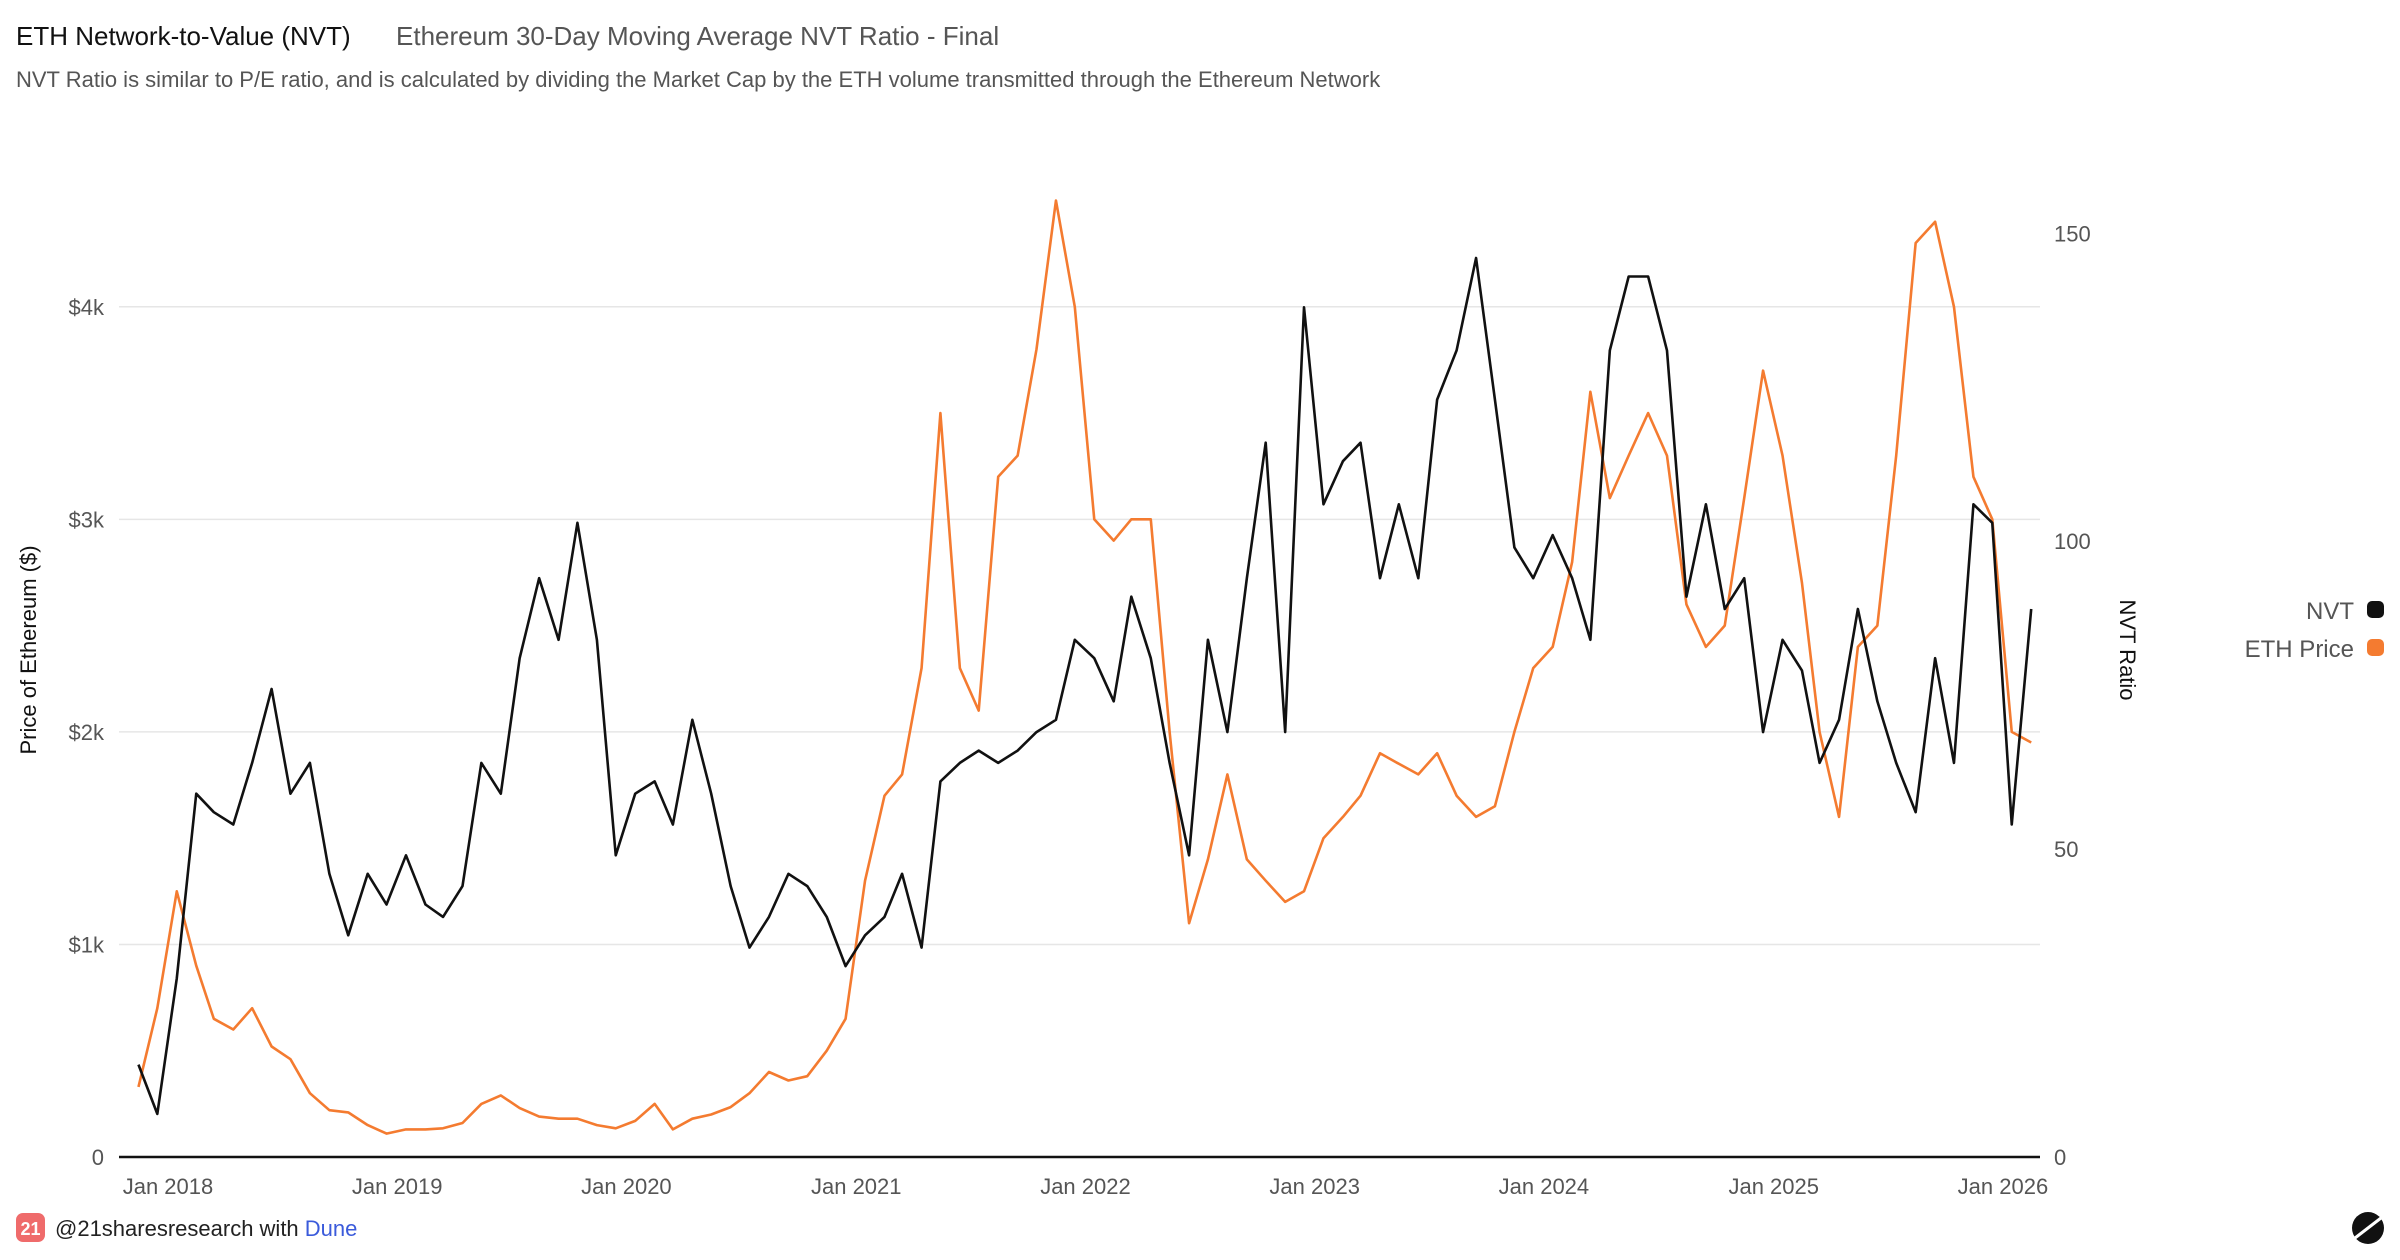 The width and height of the screenshot is (2400, 1260). I want to click on y-left-tick-label: $4k, so click(87, 307).